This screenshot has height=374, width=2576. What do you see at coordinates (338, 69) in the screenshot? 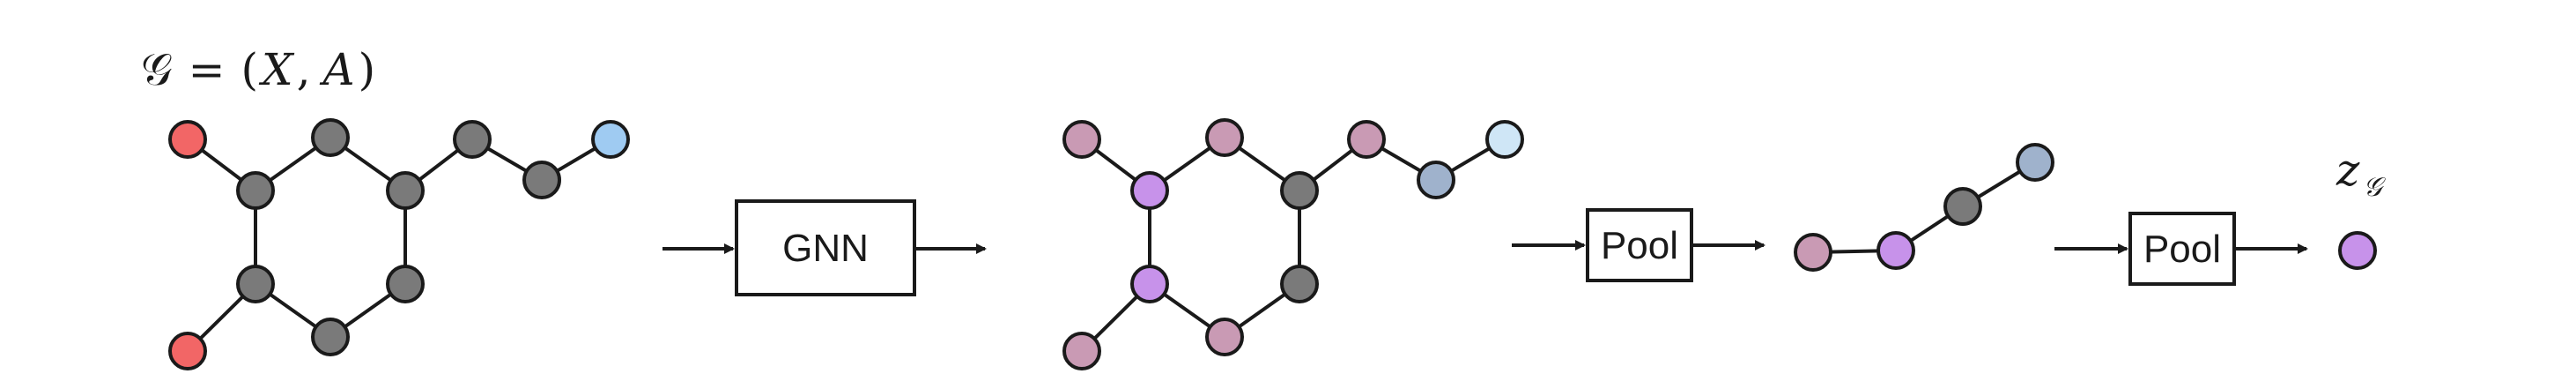
I see `adjacency-matrix-symbol: A` at bounding box center [338, 69].